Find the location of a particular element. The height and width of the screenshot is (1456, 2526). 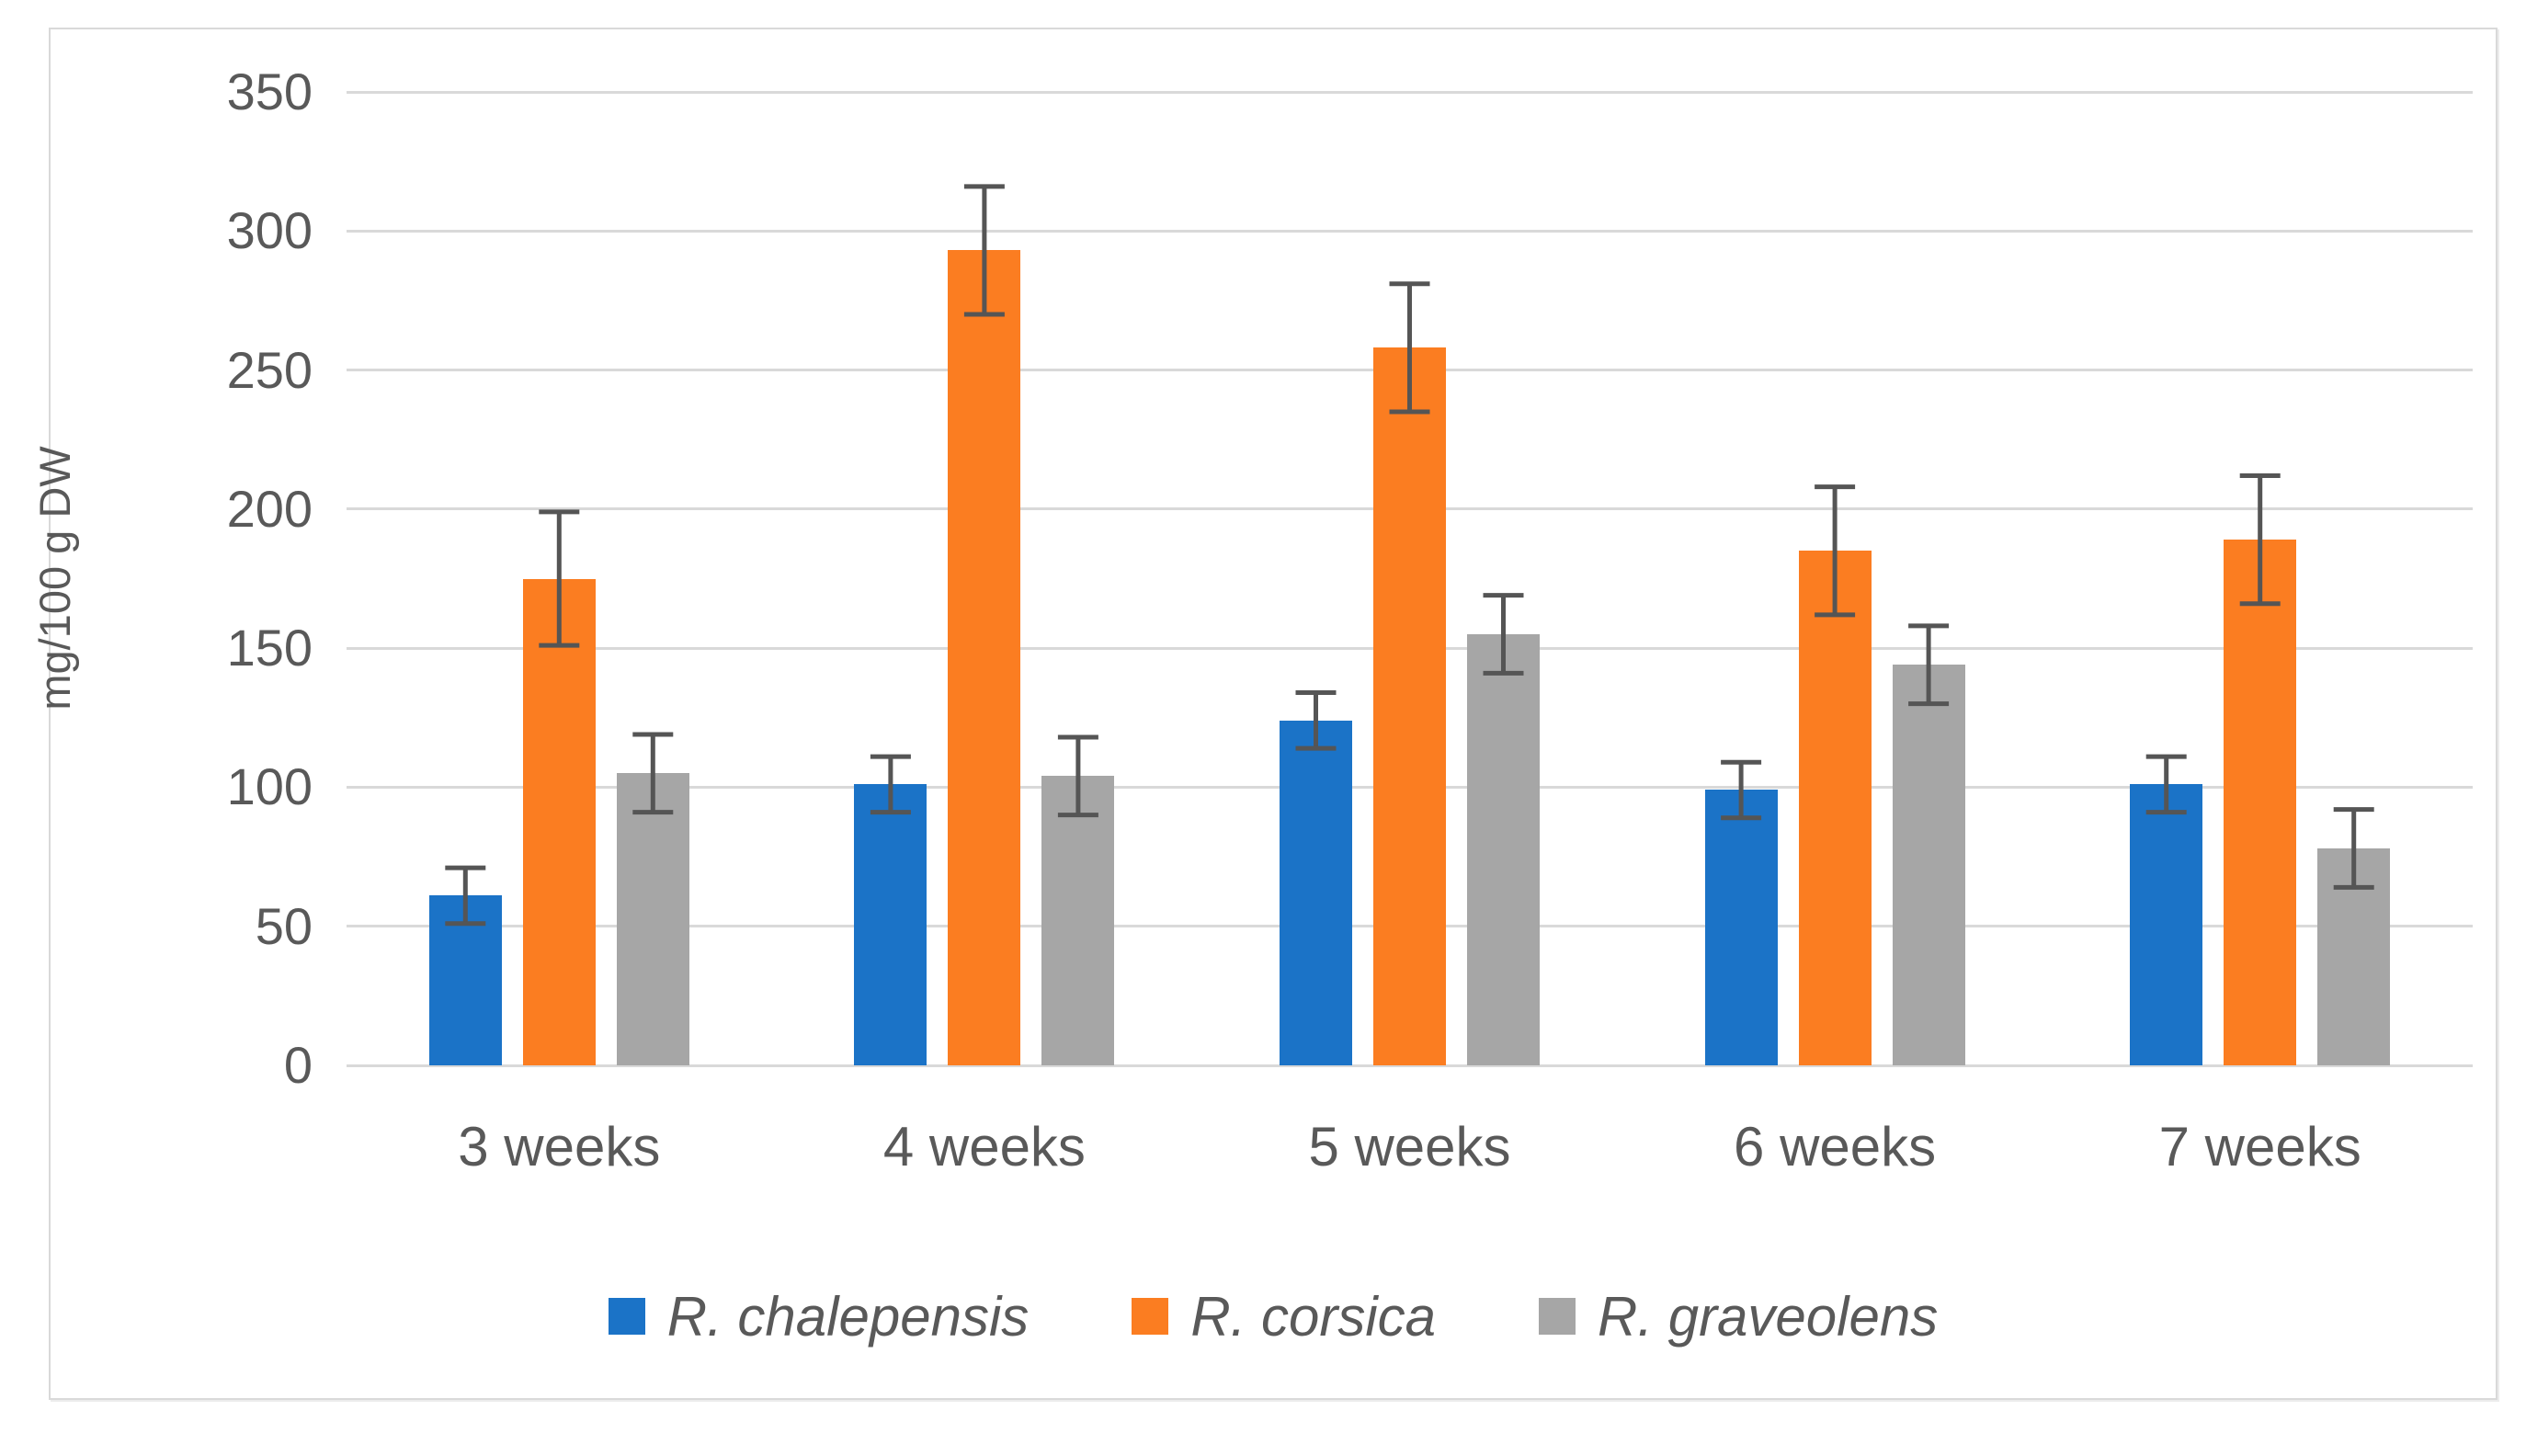

y-tick-label-50: 50 is located at coordinates (284, 925).